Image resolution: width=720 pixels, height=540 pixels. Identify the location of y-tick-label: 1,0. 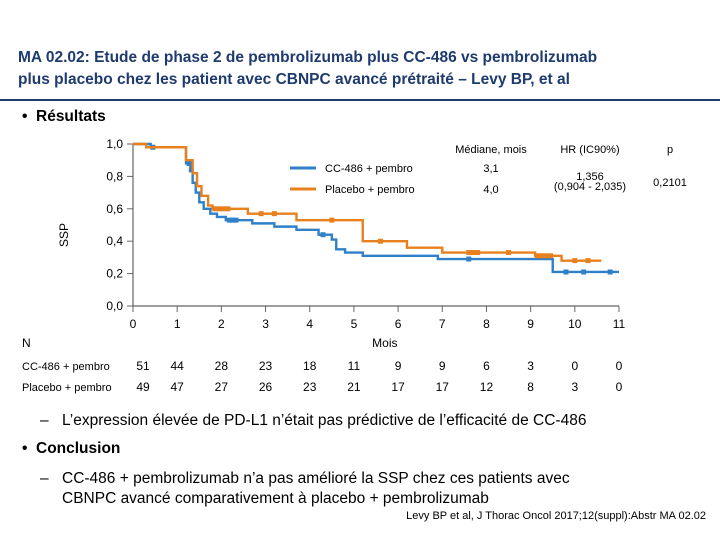
(114, 144).